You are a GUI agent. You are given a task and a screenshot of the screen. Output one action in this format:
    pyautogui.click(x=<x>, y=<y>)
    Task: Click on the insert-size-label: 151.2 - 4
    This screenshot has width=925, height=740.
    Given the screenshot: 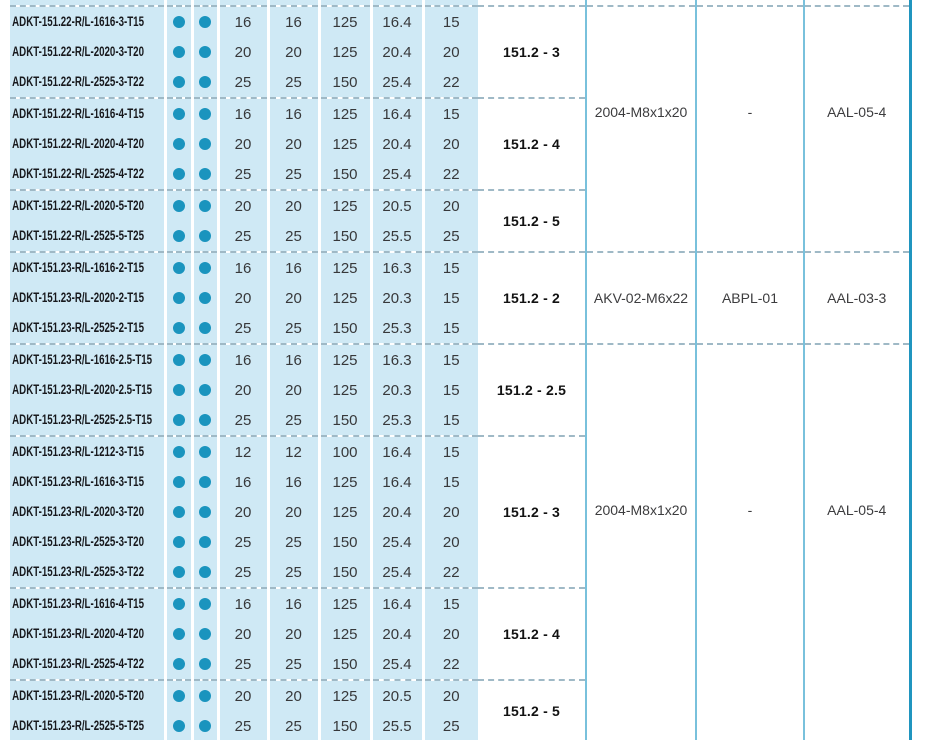 What is the action you would take?
    pyautogui.click(x=531, y=144)
    